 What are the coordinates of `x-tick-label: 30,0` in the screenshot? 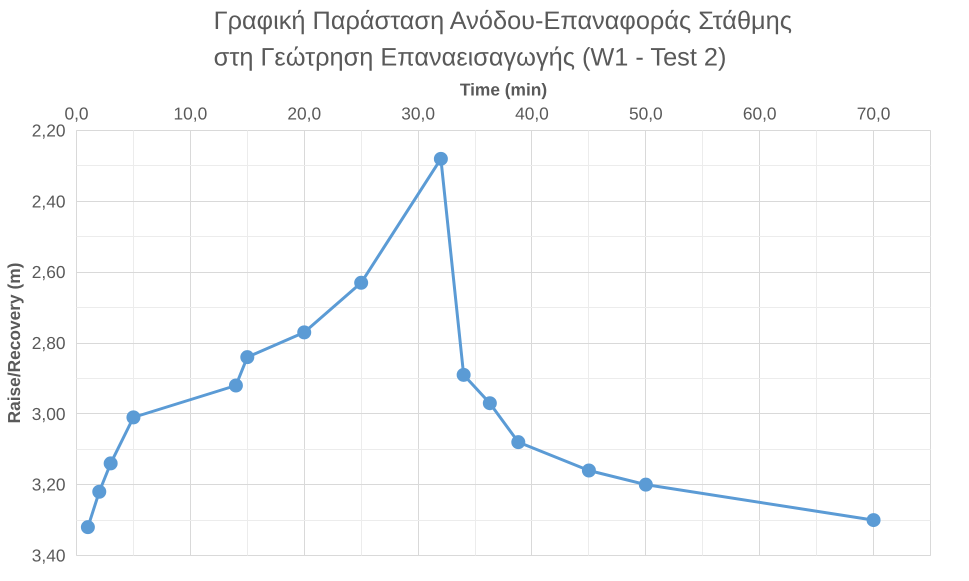 It's located at (418, 114).